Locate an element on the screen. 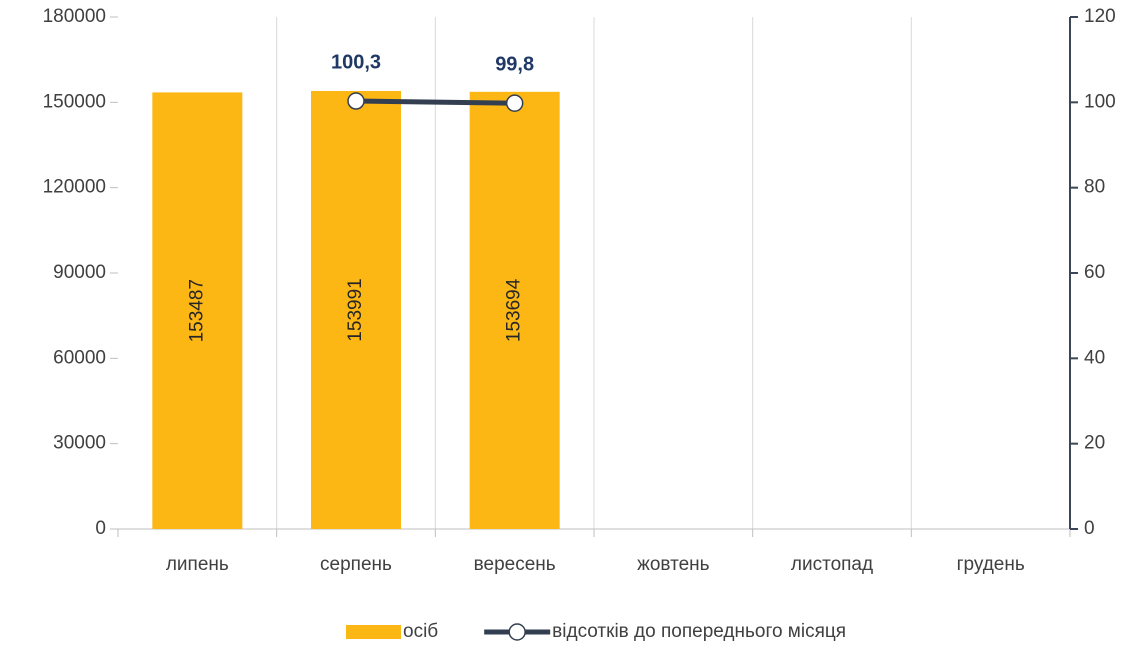 The height and width of the screenshot is (656, 1140). x-tick-label: серпень is located at coordinates (356, 564).